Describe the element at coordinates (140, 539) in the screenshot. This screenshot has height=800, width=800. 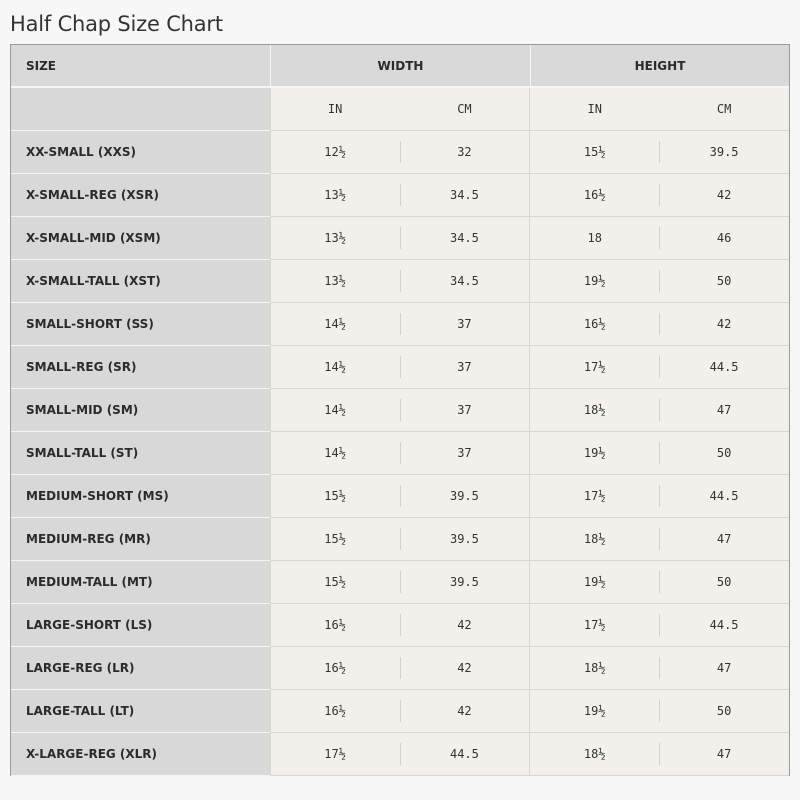
I see `size-label: MEDIUM-REG (MR)` at that location.